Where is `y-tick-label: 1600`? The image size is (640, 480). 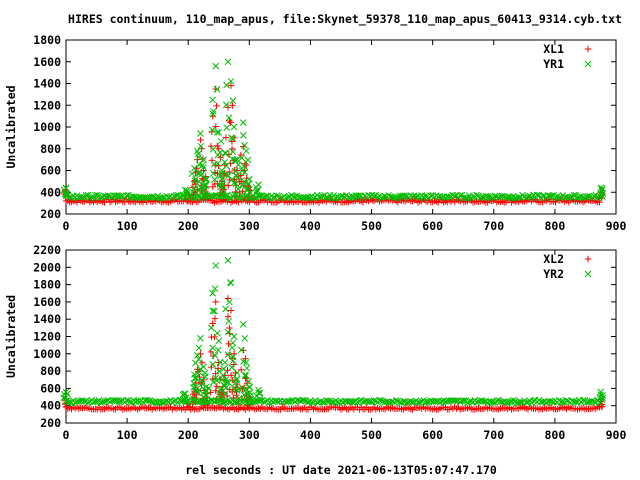 y-tick-label: 1600 is located at coordinates (47, 302).